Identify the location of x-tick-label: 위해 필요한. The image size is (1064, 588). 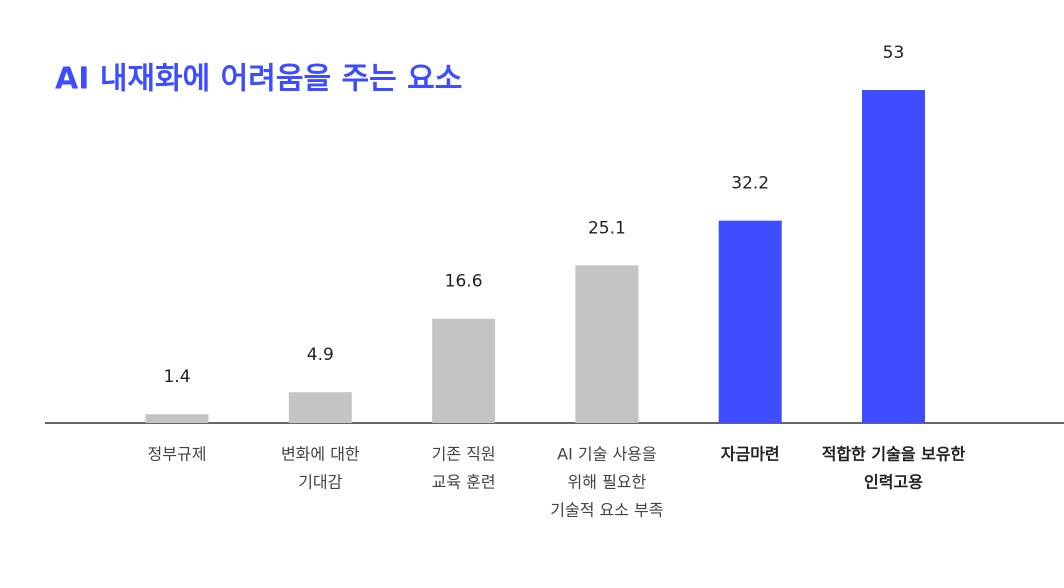
(607, 482).